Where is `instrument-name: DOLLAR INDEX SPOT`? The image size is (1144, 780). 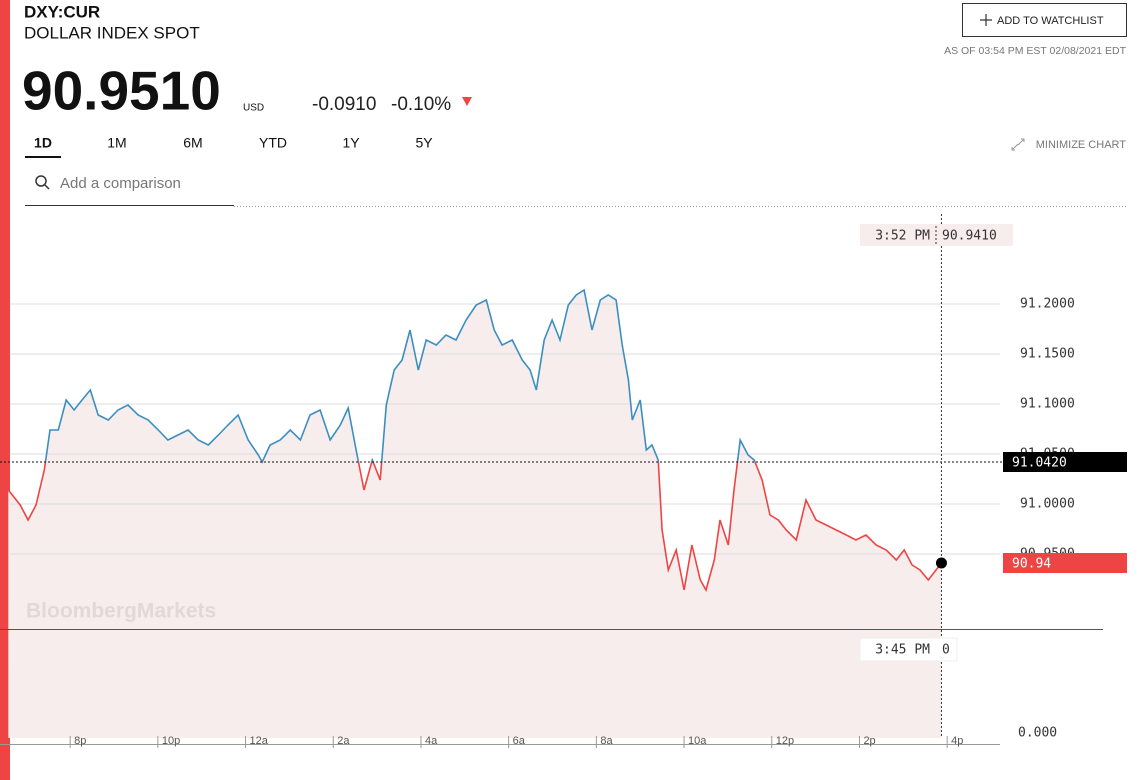 instrument-name: DOLLAR INDEX SPOT is located at coordinates (112, 32).